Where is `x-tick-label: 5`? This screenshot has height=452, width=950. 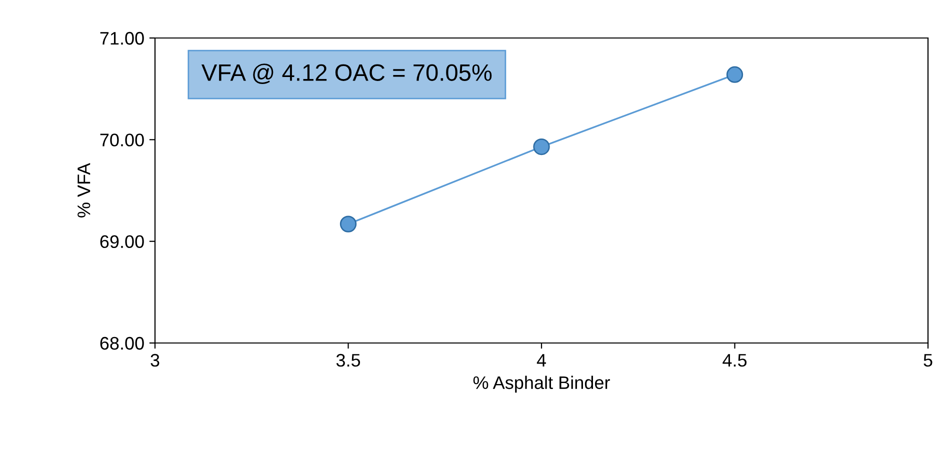 x-tick-label: 5 is located at coordinates (928, 360).